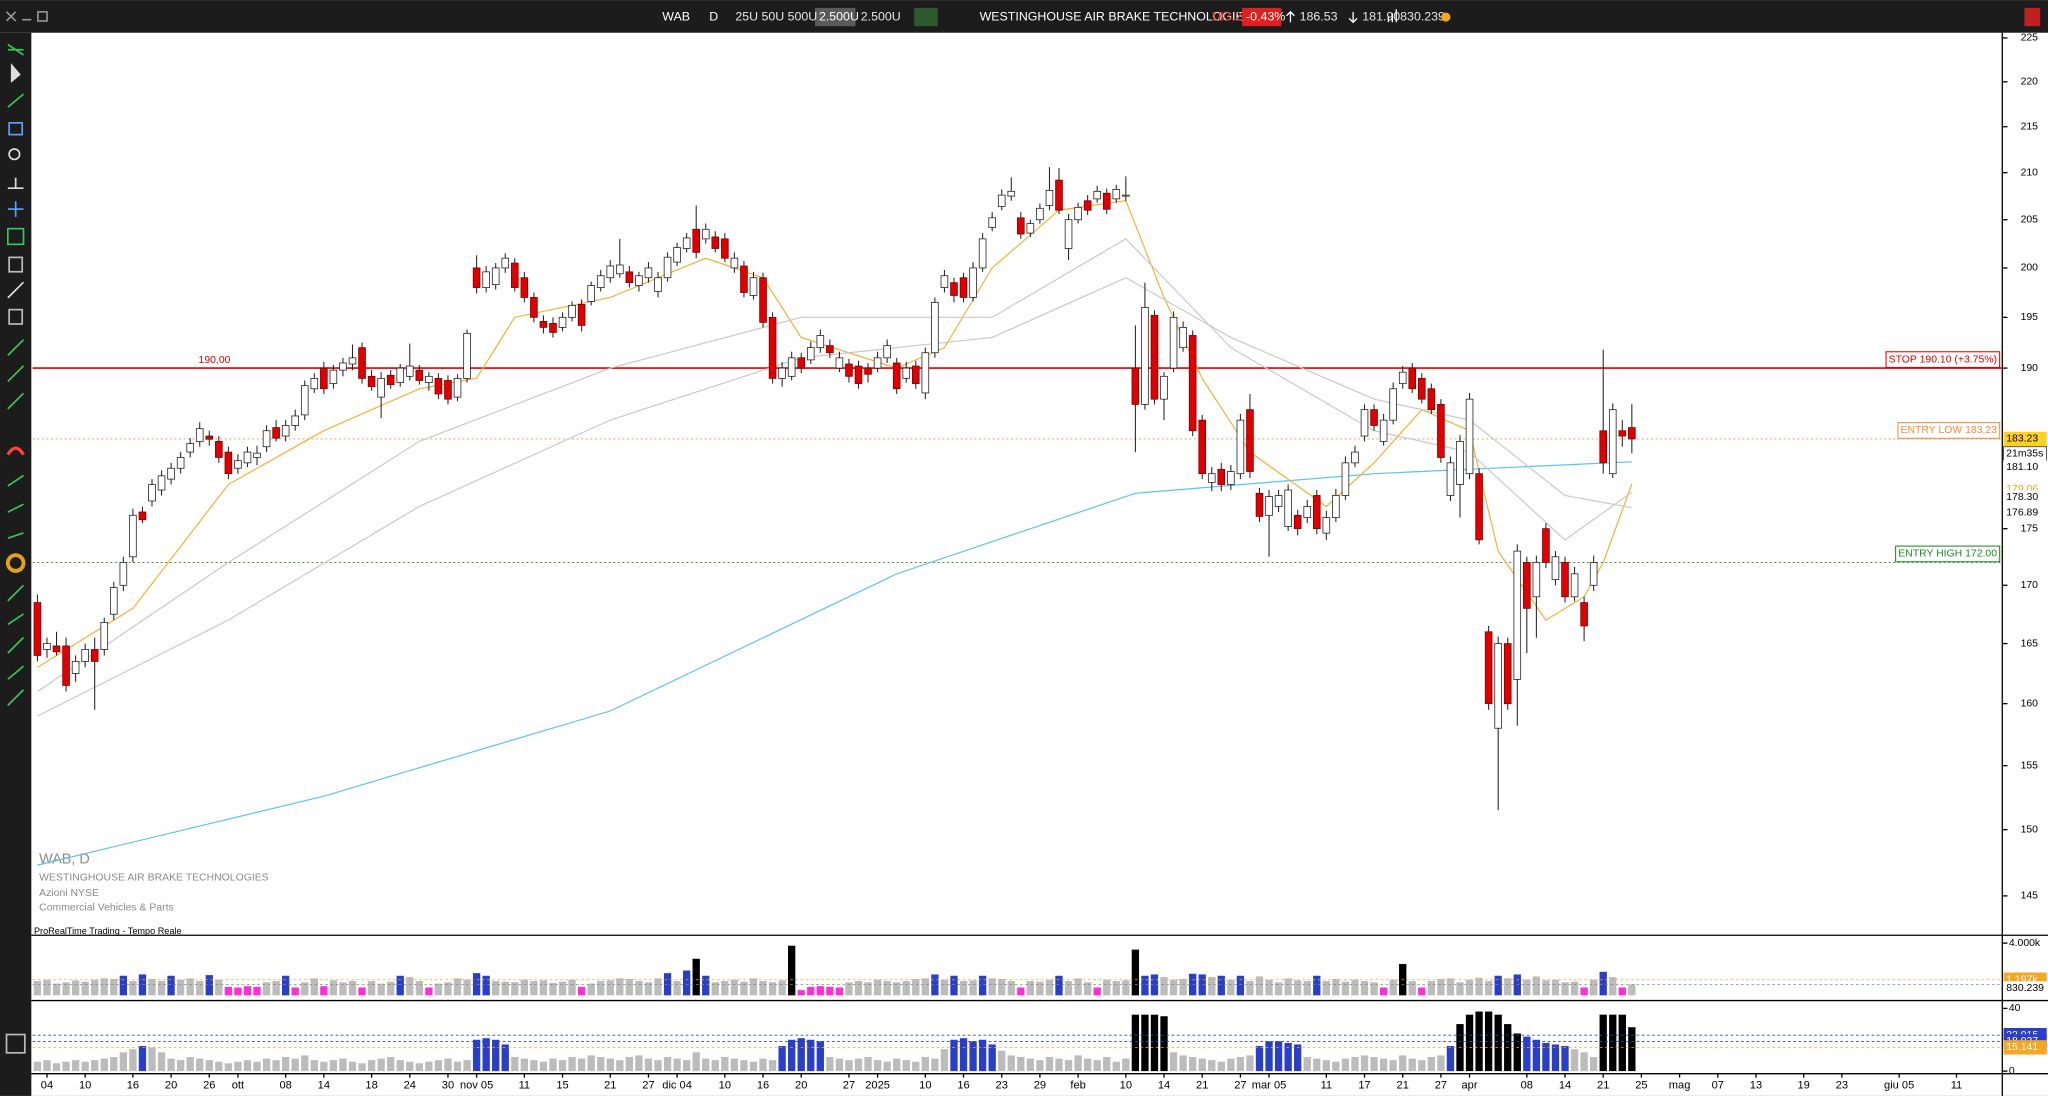  Describe the element at coordinates (2030, 829) in the screenshot. I see `y-tick-label: 150` at that location.